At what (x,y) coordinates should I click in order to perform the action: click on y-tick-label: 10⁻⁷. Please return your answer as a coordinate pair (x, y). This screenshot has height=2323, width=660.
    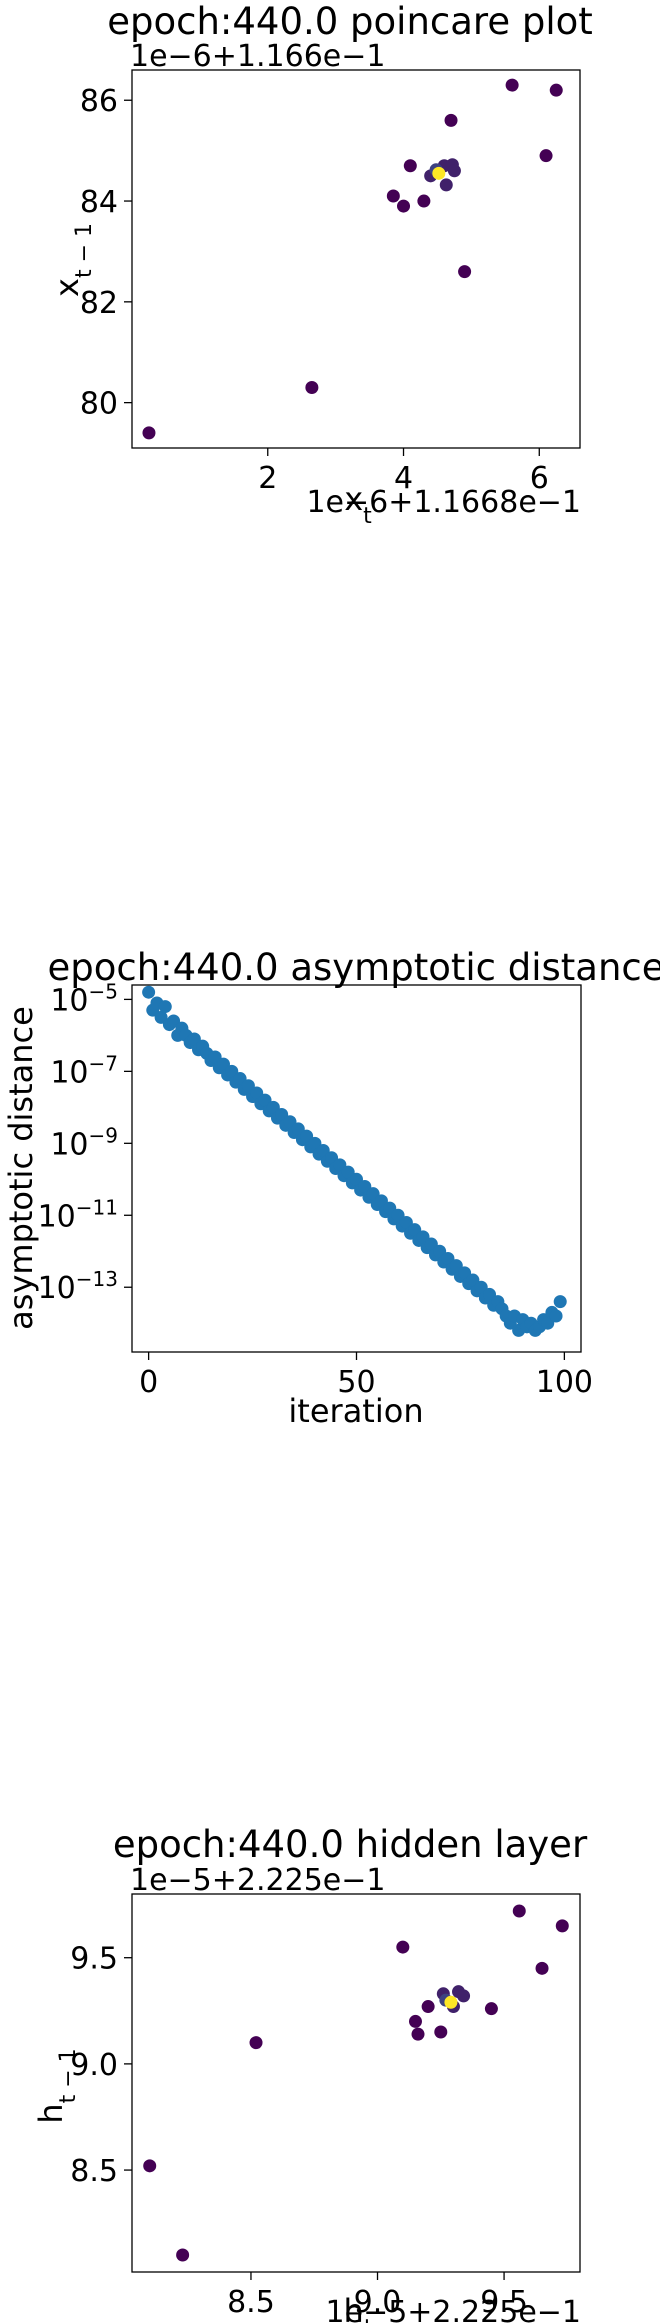
    Looking at the image, I should click on (84, 1070).